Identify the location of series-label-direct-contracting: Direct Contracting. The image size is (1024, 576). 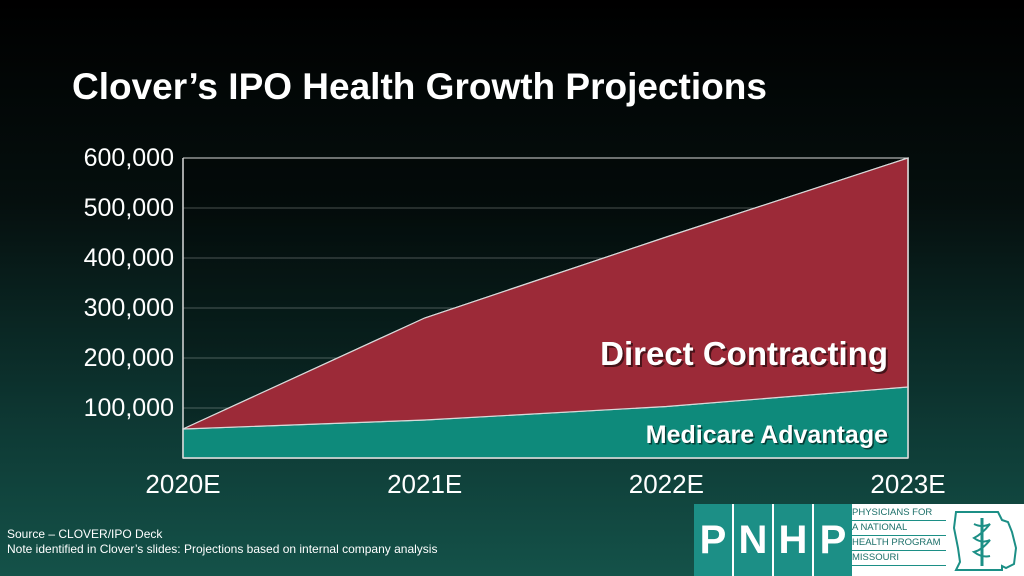
(744, 353).